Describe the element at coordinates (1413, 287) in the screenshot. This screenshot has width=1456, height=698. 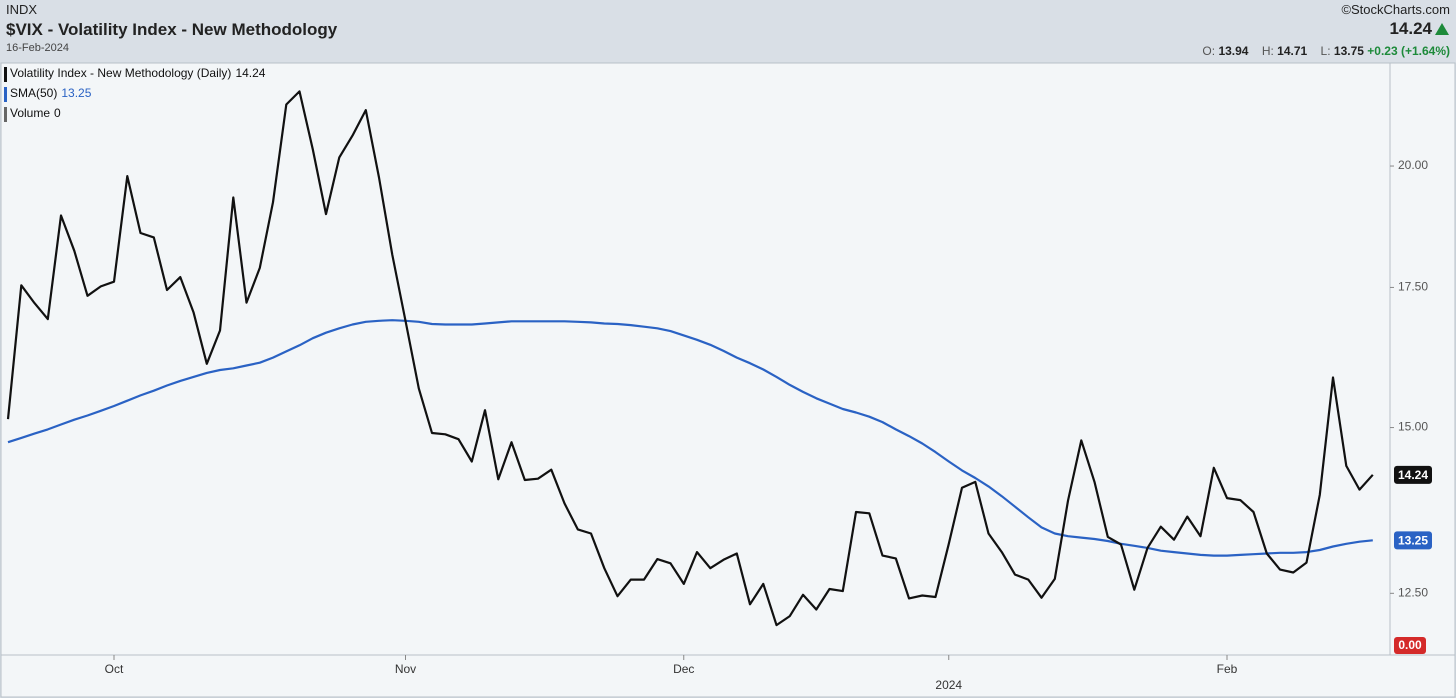
I see `y-tick-label: 17.50` at that location.